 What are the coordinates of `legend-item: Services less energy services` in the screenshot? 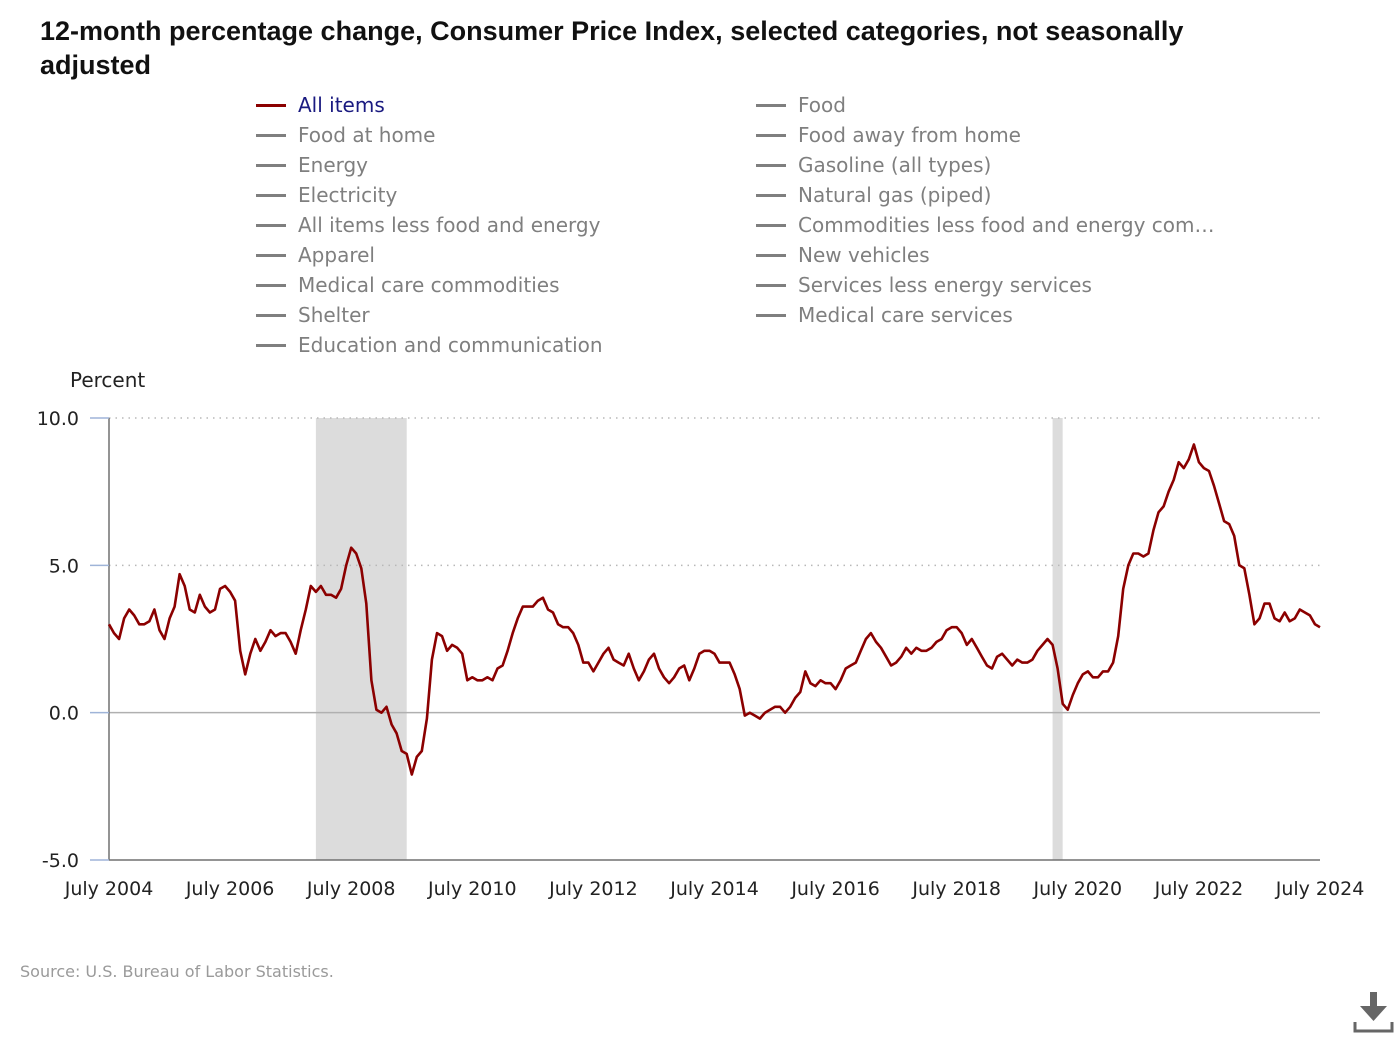 It's located at (924, 285).